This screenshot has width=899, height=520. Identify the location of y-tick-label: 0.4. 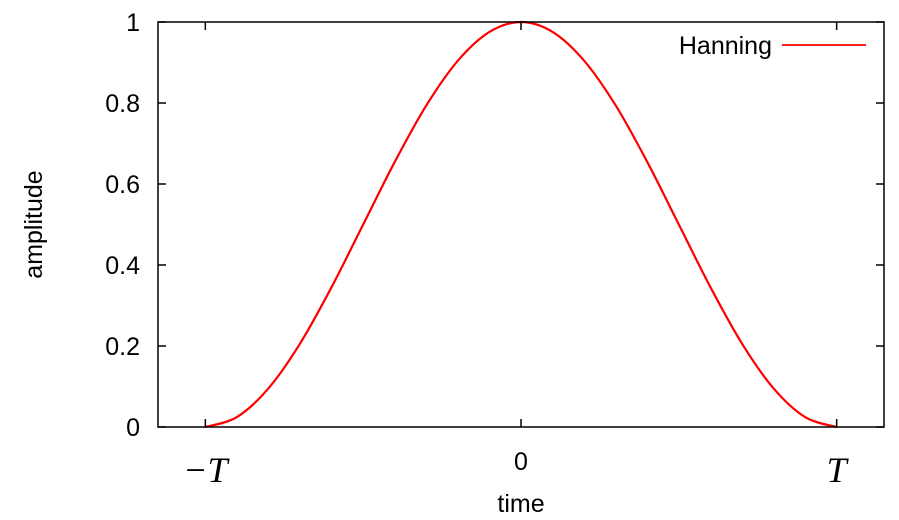
(122, 266).